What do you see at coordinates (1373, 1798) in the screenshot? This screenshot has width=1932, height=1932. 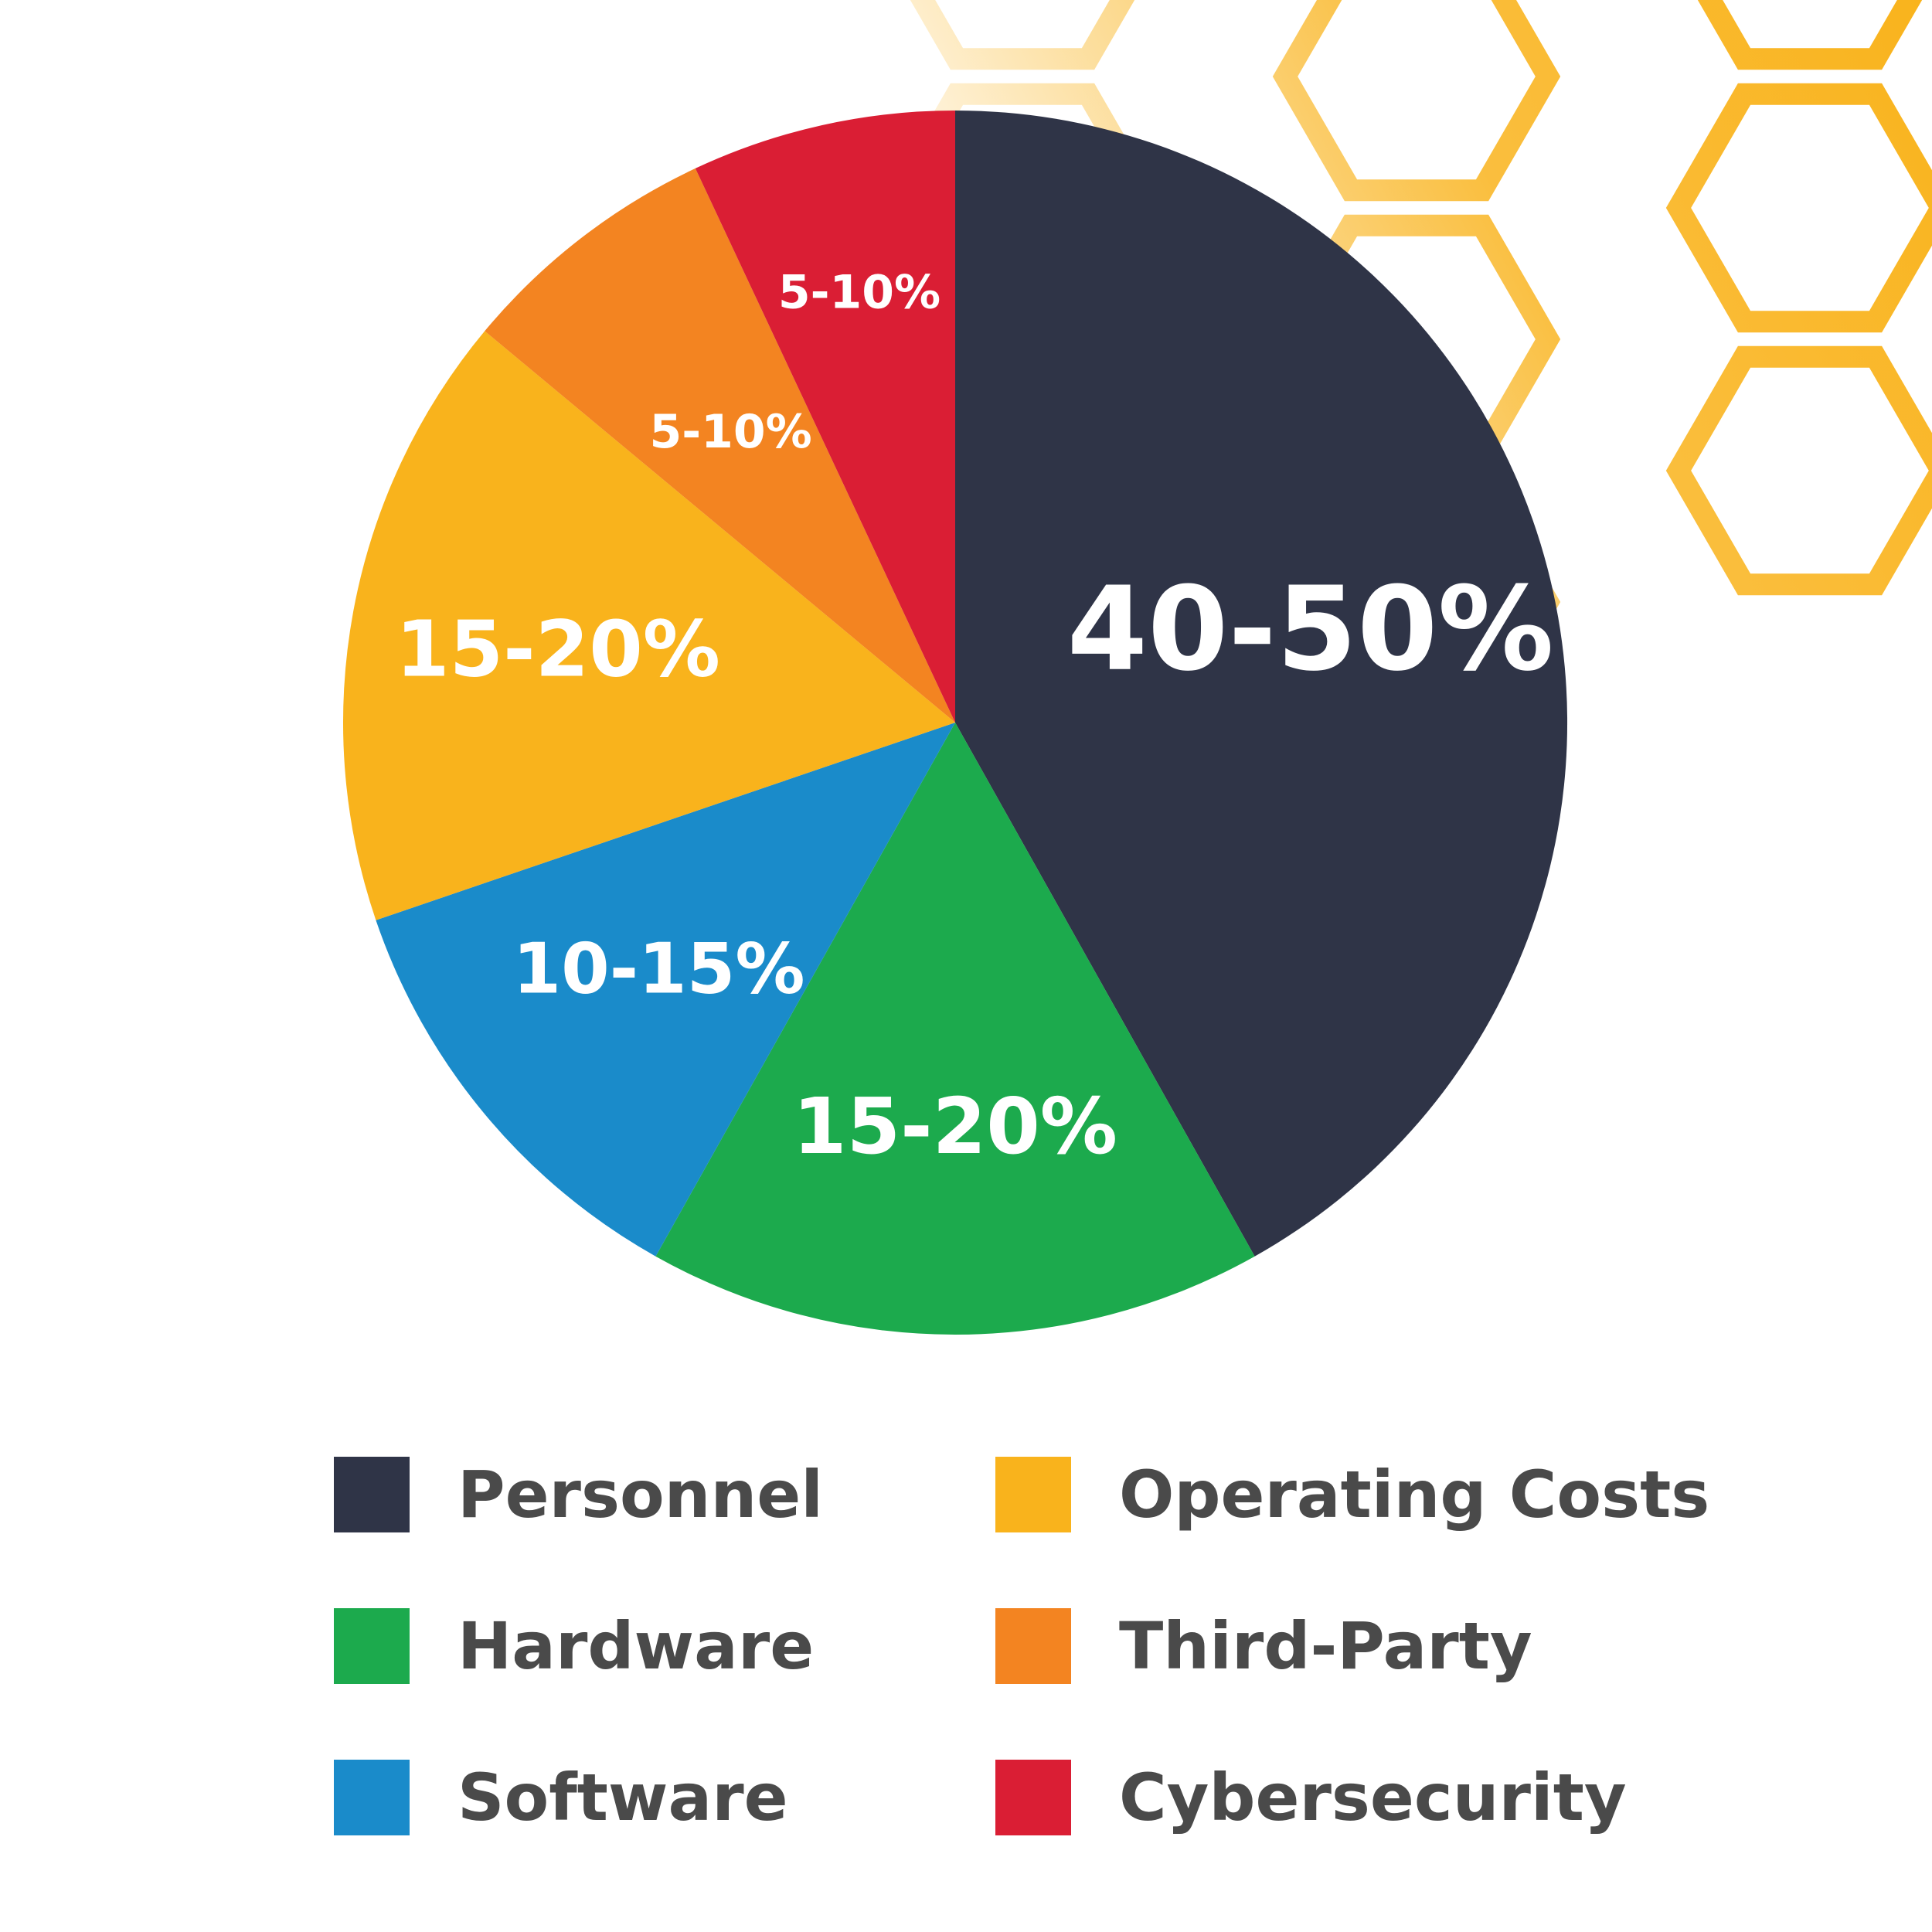 I see `legend-label-cybersecurity: Cybersecurity` at bounding box center [1373, 1798].